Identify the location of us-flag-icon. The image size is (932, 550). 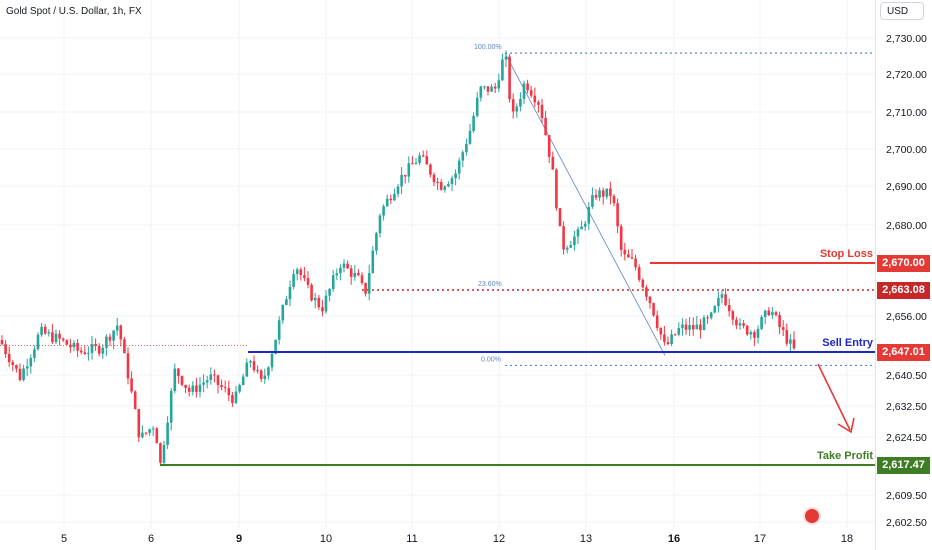
(812, 516).